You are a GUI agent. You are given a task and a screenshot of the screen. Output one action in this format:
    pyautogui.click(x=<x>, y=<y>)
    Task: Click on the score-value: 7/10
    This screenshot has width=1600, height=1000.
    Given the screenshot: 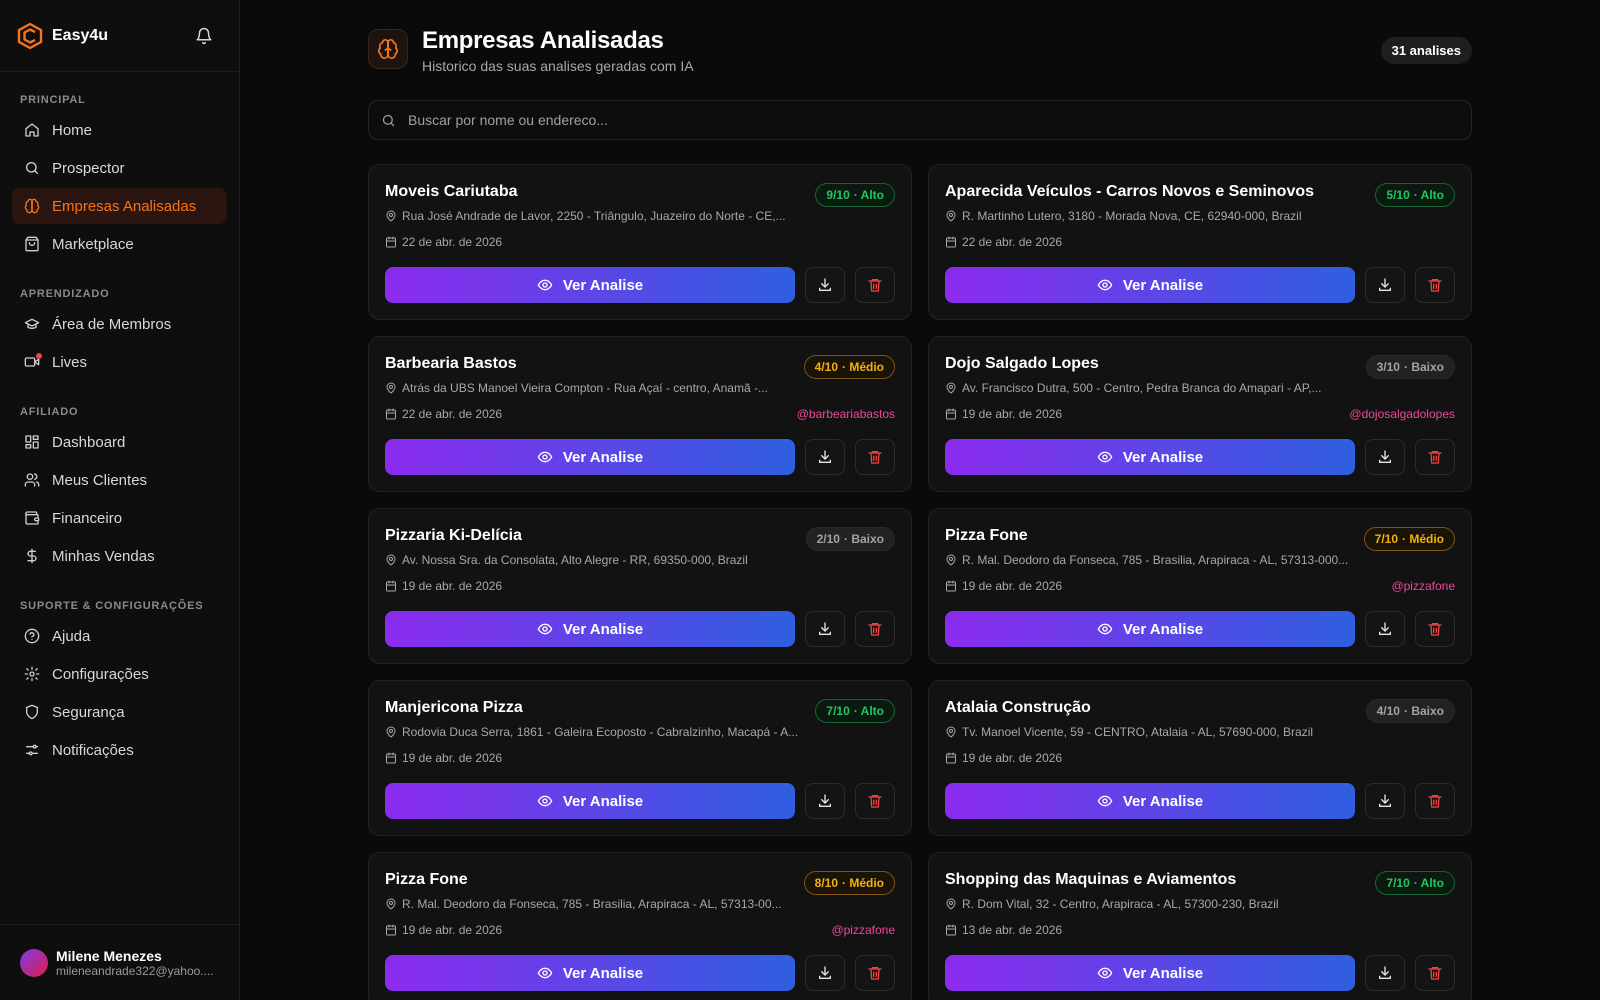 What is the action you would take?
    pyautogui.click(x=838, y=711)
    